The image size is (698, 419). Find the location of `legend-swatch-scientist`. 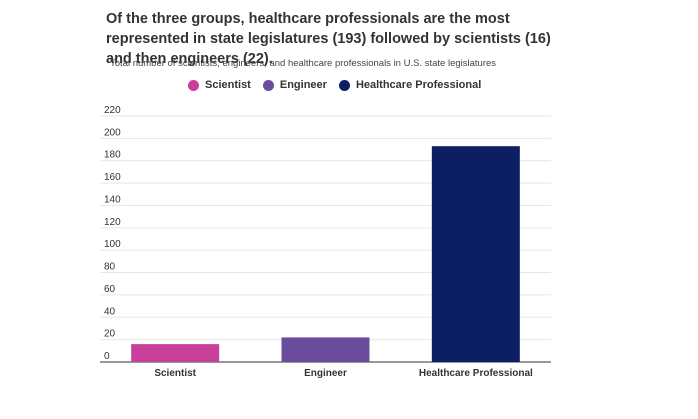

legend-swatch-scientist is located at coordinates (193, 85).